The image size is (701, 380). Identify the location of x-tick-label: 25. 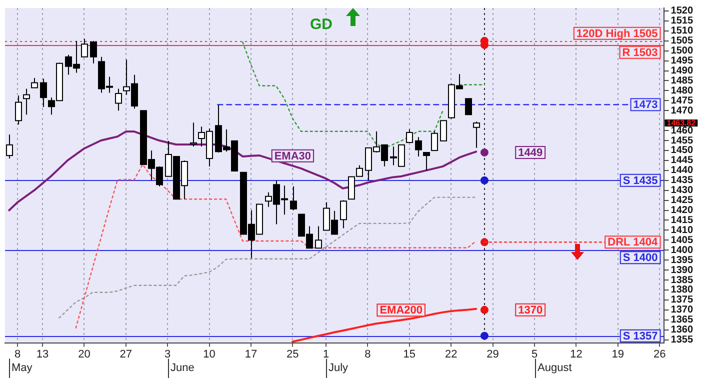
(292, 354).